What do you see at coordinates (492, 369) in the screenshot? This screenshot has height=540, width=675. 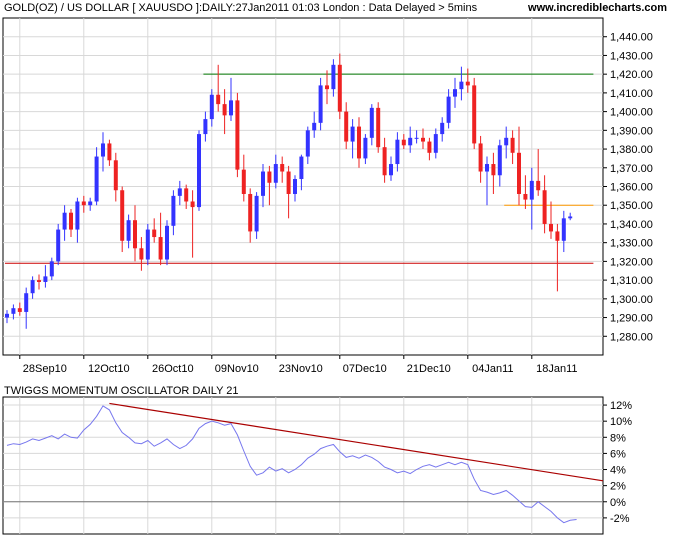 I see `date-axis-label: 04Jan11` at bounding box center [492, 369].